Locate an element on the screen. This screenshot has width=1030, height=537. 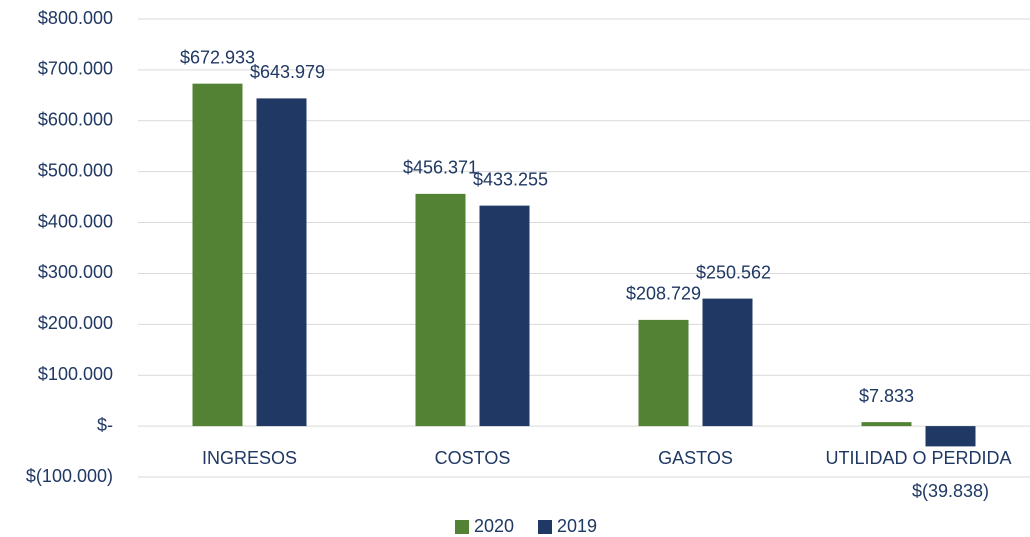
x-tick-label: COSTOS is located at coordinates (473, 458).